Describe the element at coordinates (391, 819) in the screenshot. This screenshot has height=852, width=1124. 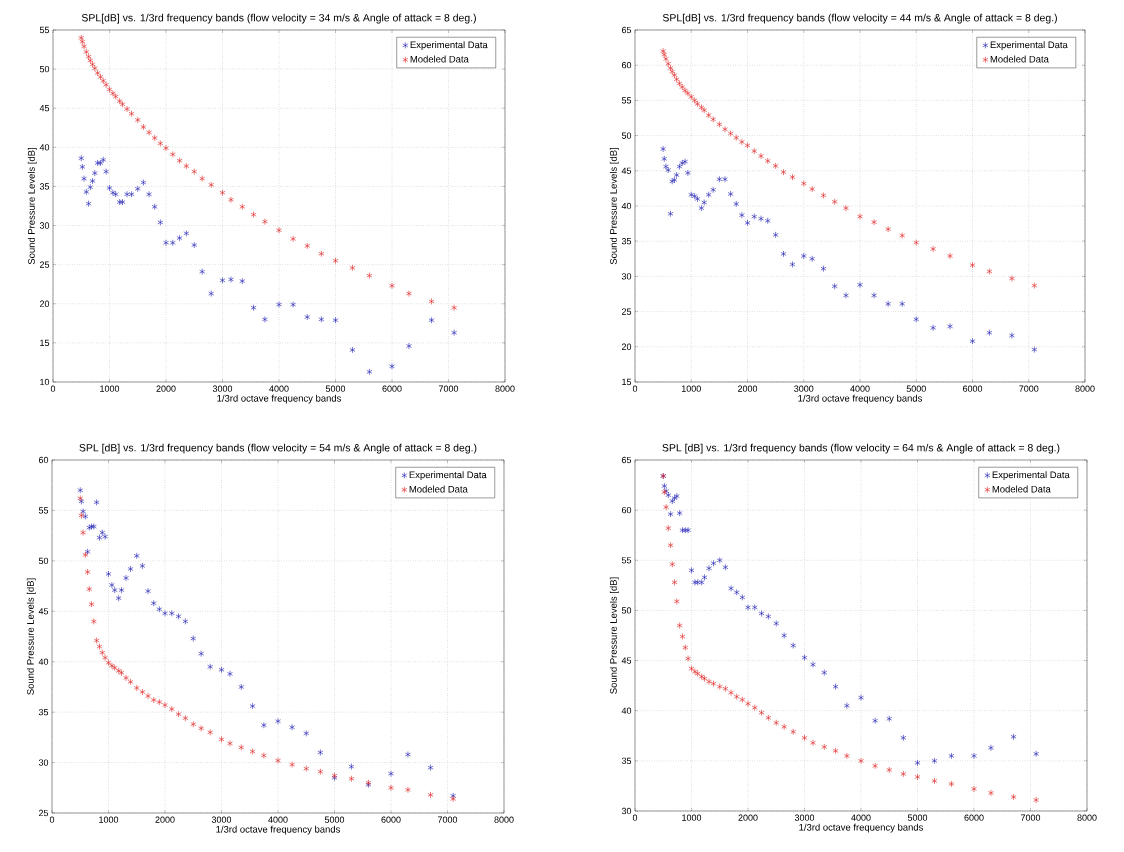
I see `x-tick-label: 6000` at that location.